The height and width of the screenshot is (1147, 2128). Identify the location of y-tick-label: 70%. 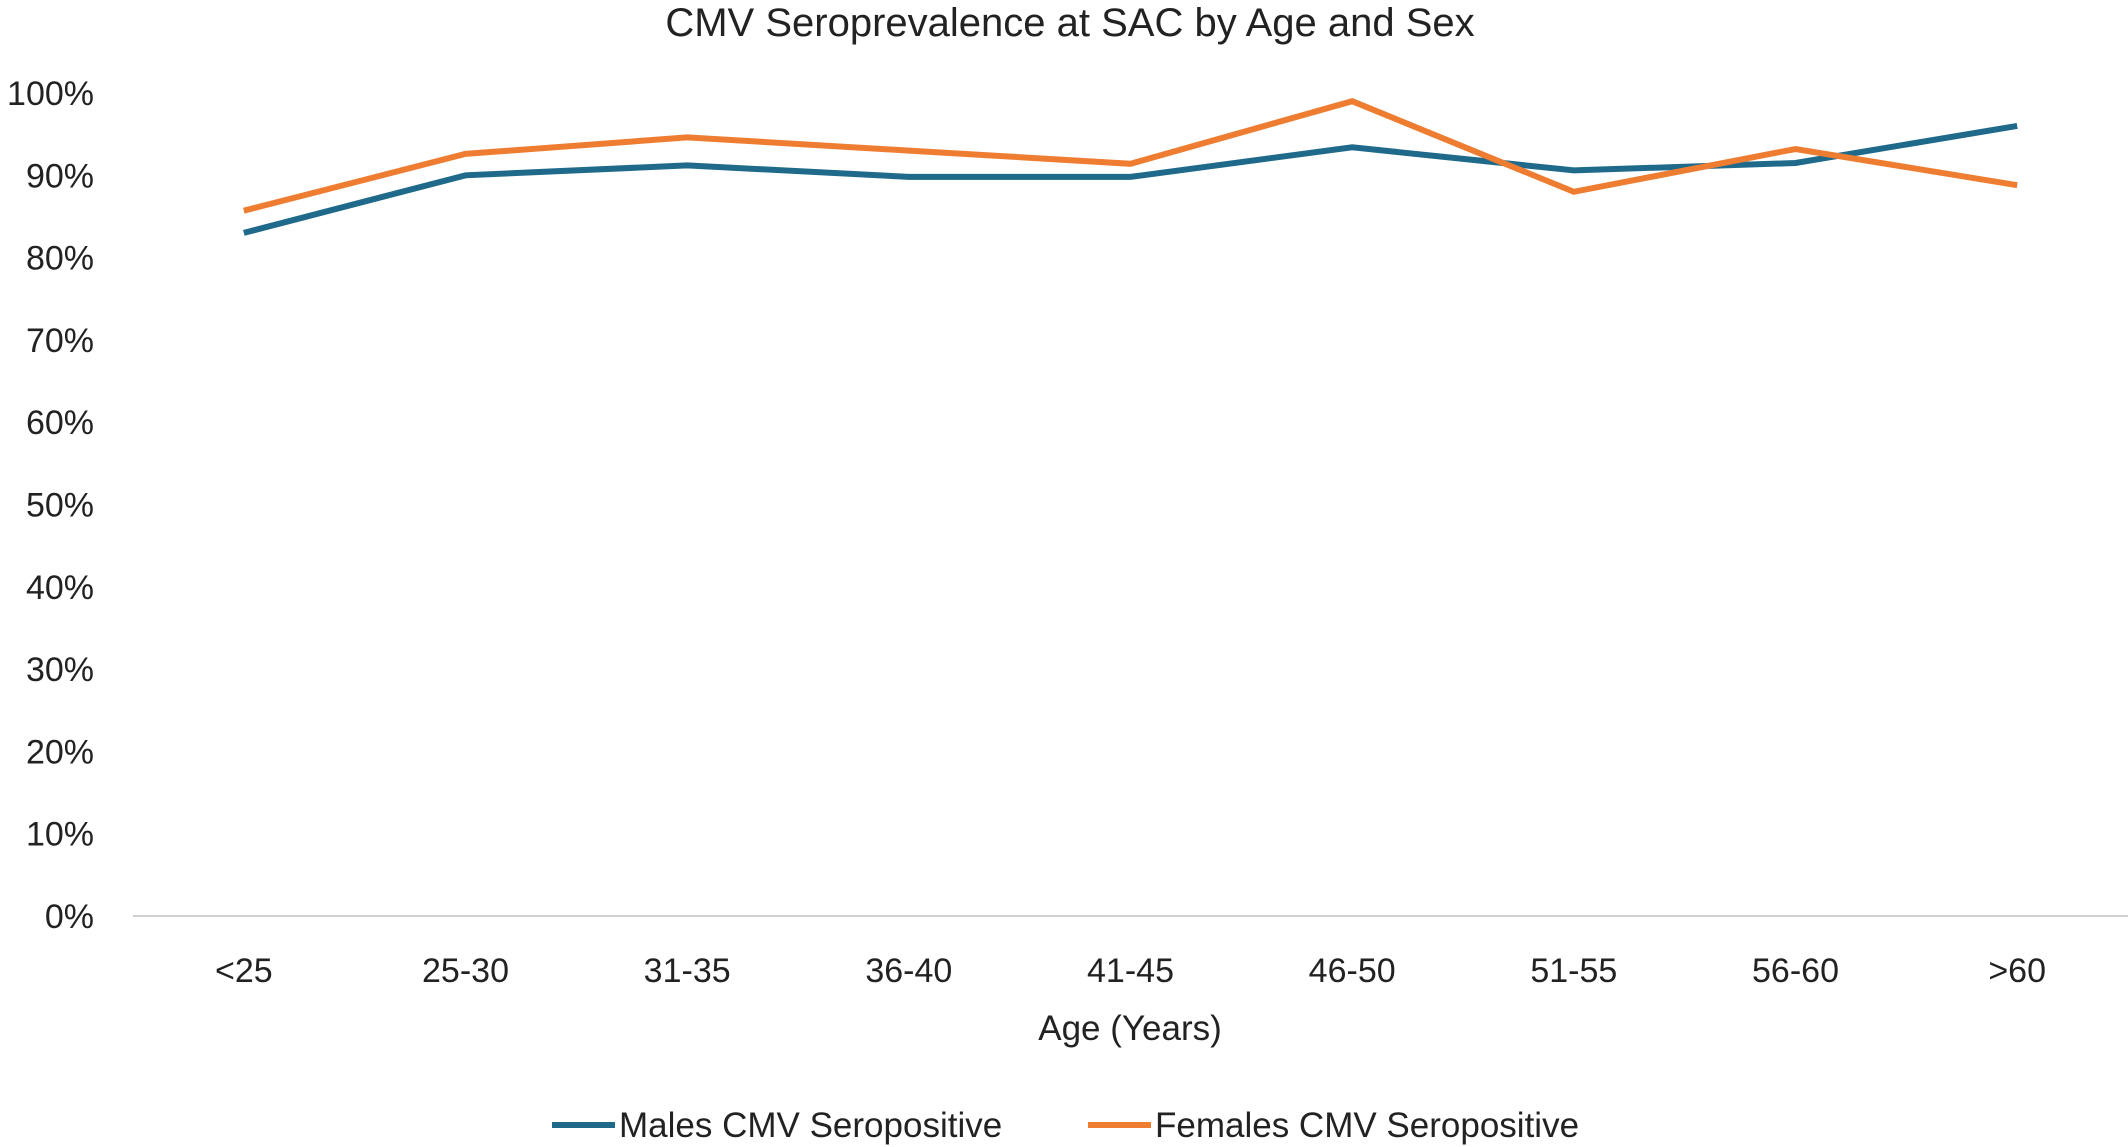
(60, 341).